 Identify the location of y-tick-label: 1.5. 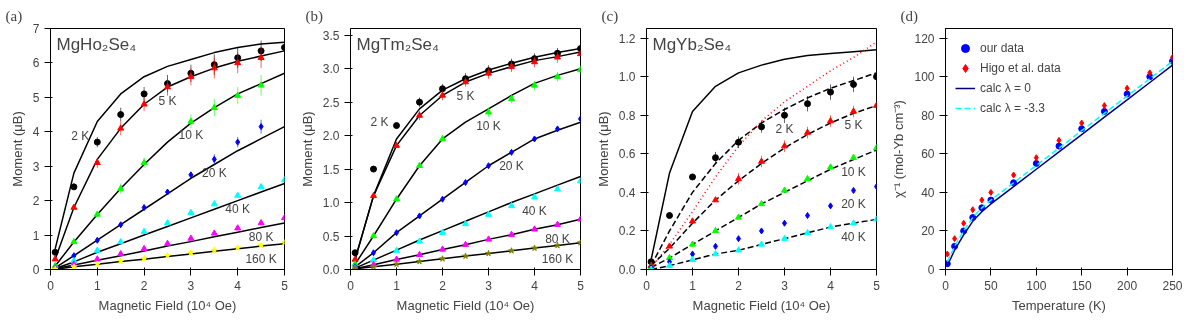
(331, 169).